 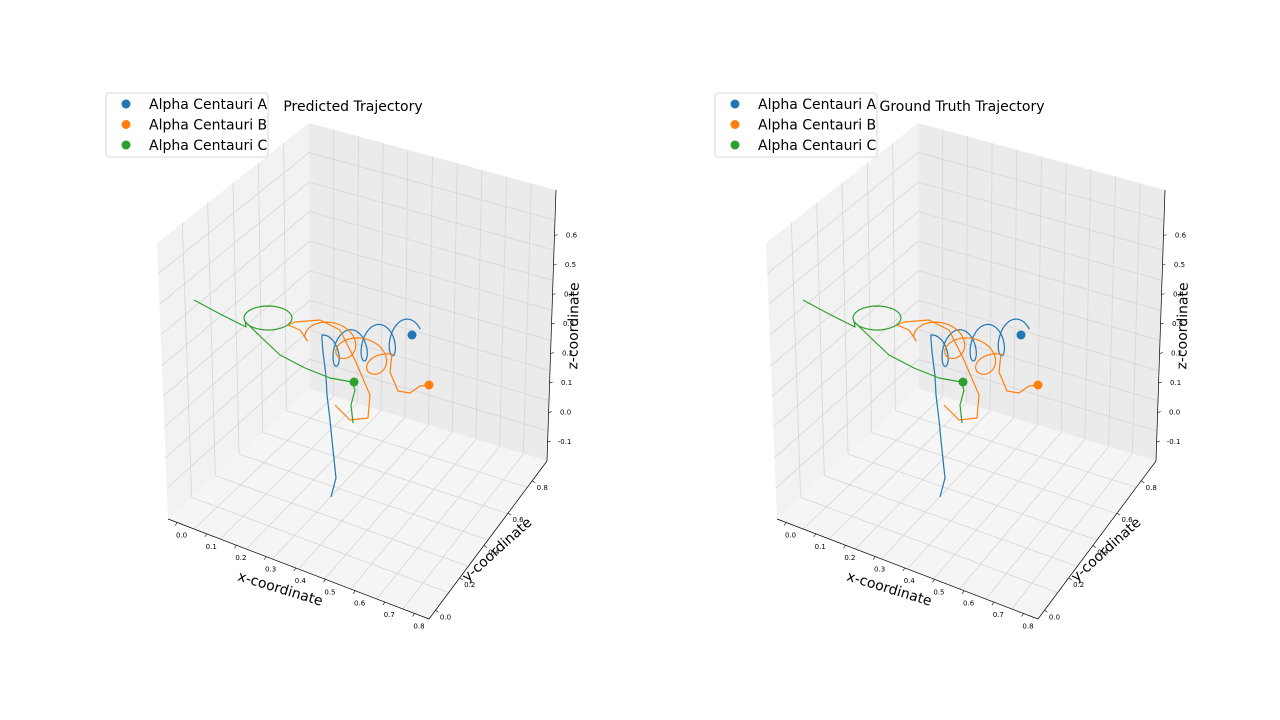 I want to click on x-axis-label: x-coordinate, so click(x=280, y=589).